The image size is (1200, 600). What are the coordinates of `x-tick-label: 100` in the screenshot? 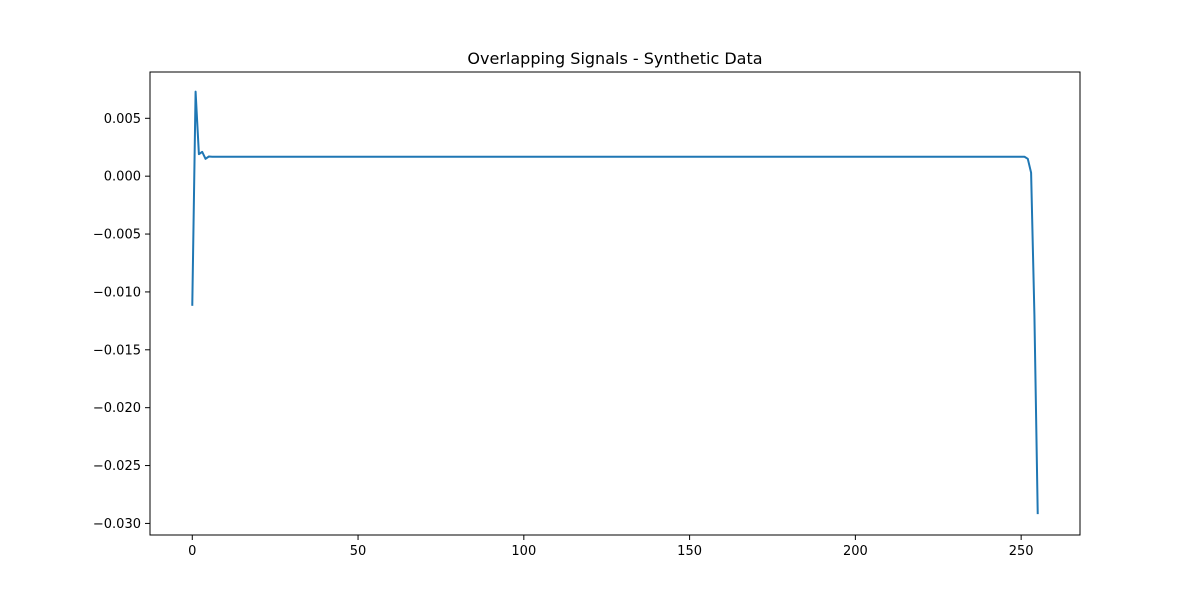 It's located at (523, 551).